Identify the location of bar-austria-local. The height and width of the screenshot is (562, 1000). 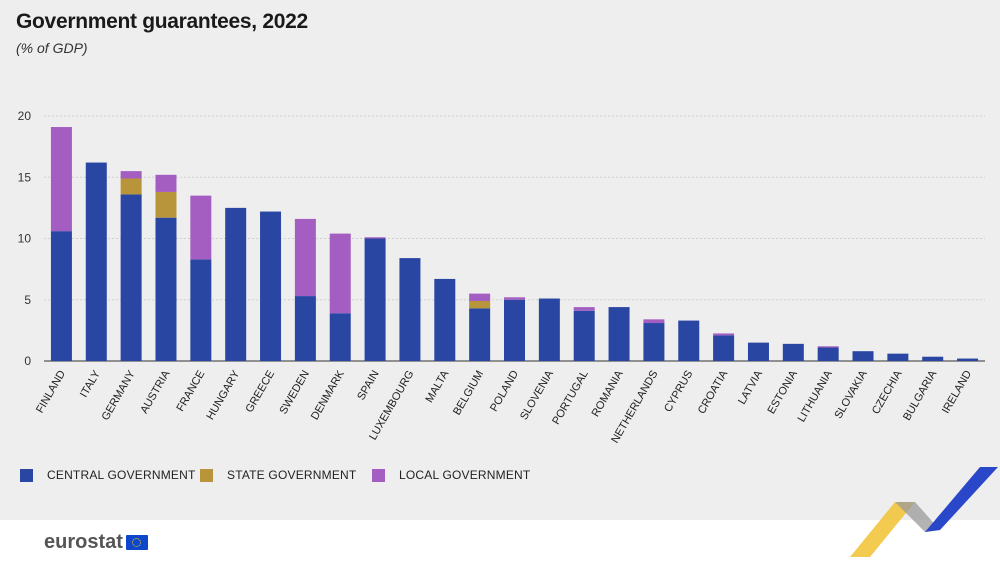
(166, 183).